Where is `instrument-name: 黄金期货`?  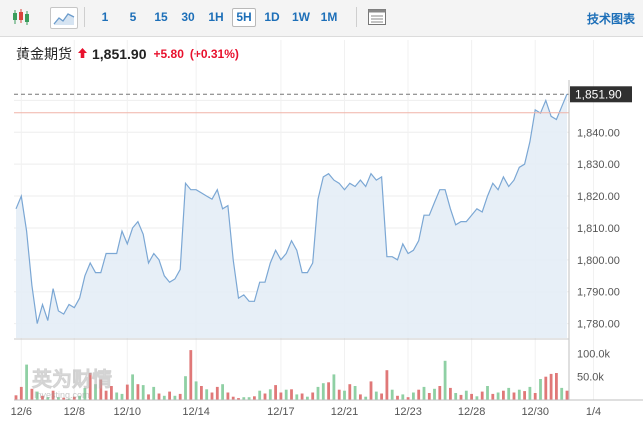 instrument-name: 黄金期货 is located at coordinates (44, 54).